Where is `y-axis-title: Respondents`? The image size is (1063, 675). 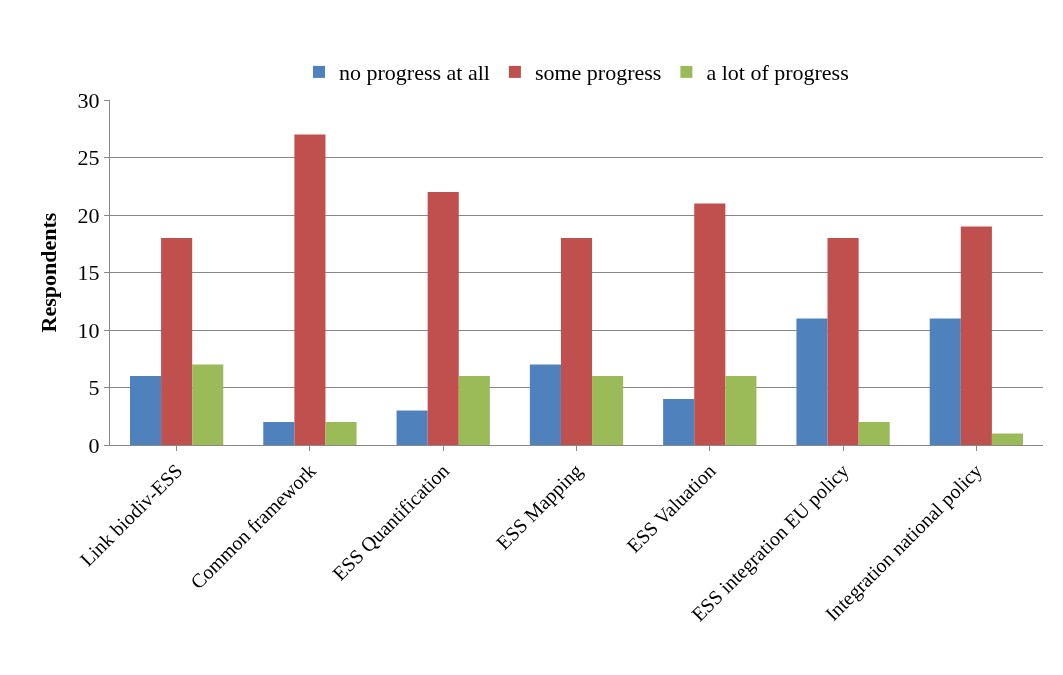
y-axis-title: Respondents is located at coordinates (48, 272).